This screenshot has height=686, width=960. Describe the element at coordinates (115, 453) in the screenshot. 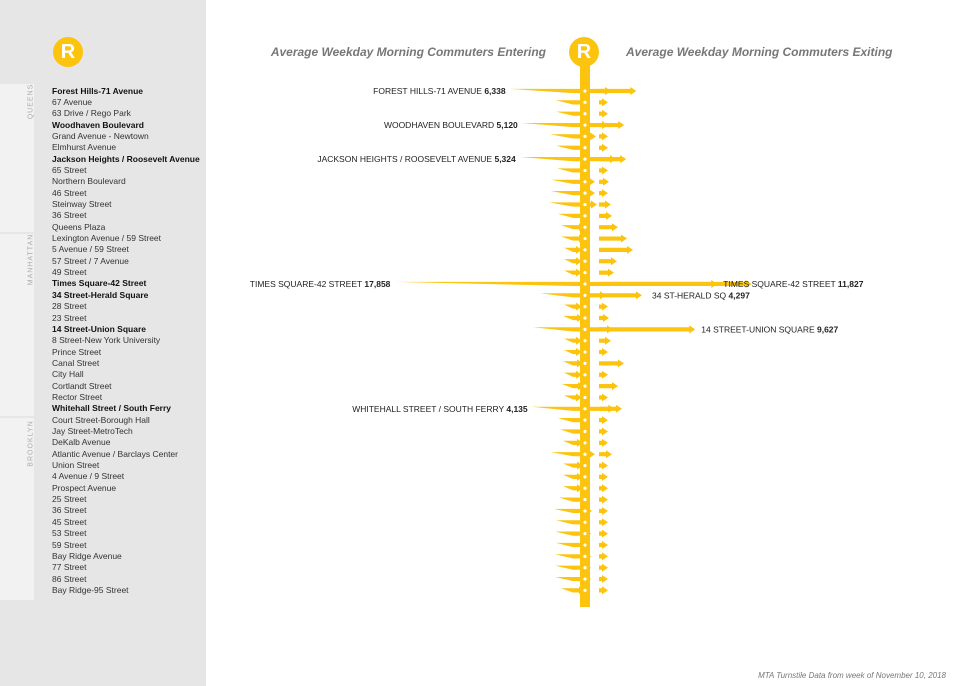

I see `station-name: Atlantic Avenue / Barclays Center` at that location.